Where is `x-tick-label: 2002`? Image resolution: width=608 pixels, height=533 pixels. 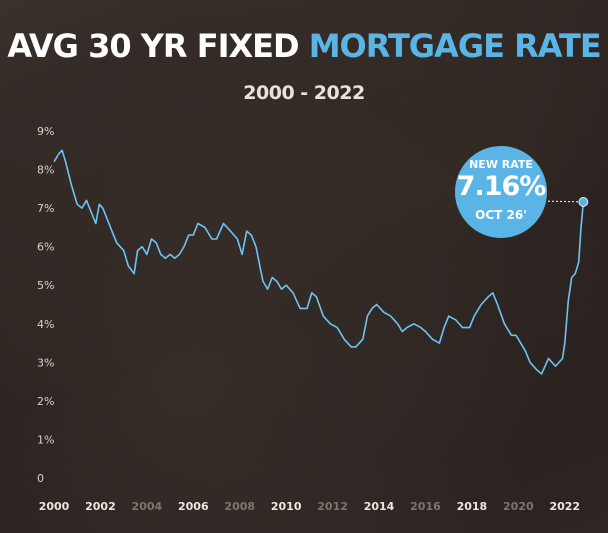
x-tick-label: 2002 is located at coordinates (100, 506).